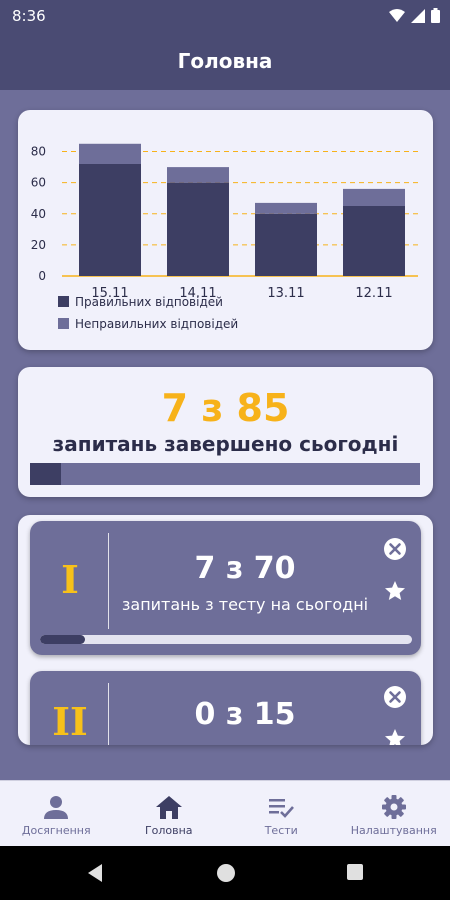  I want to click on nav-label: Налаштування, so click(393, 830).